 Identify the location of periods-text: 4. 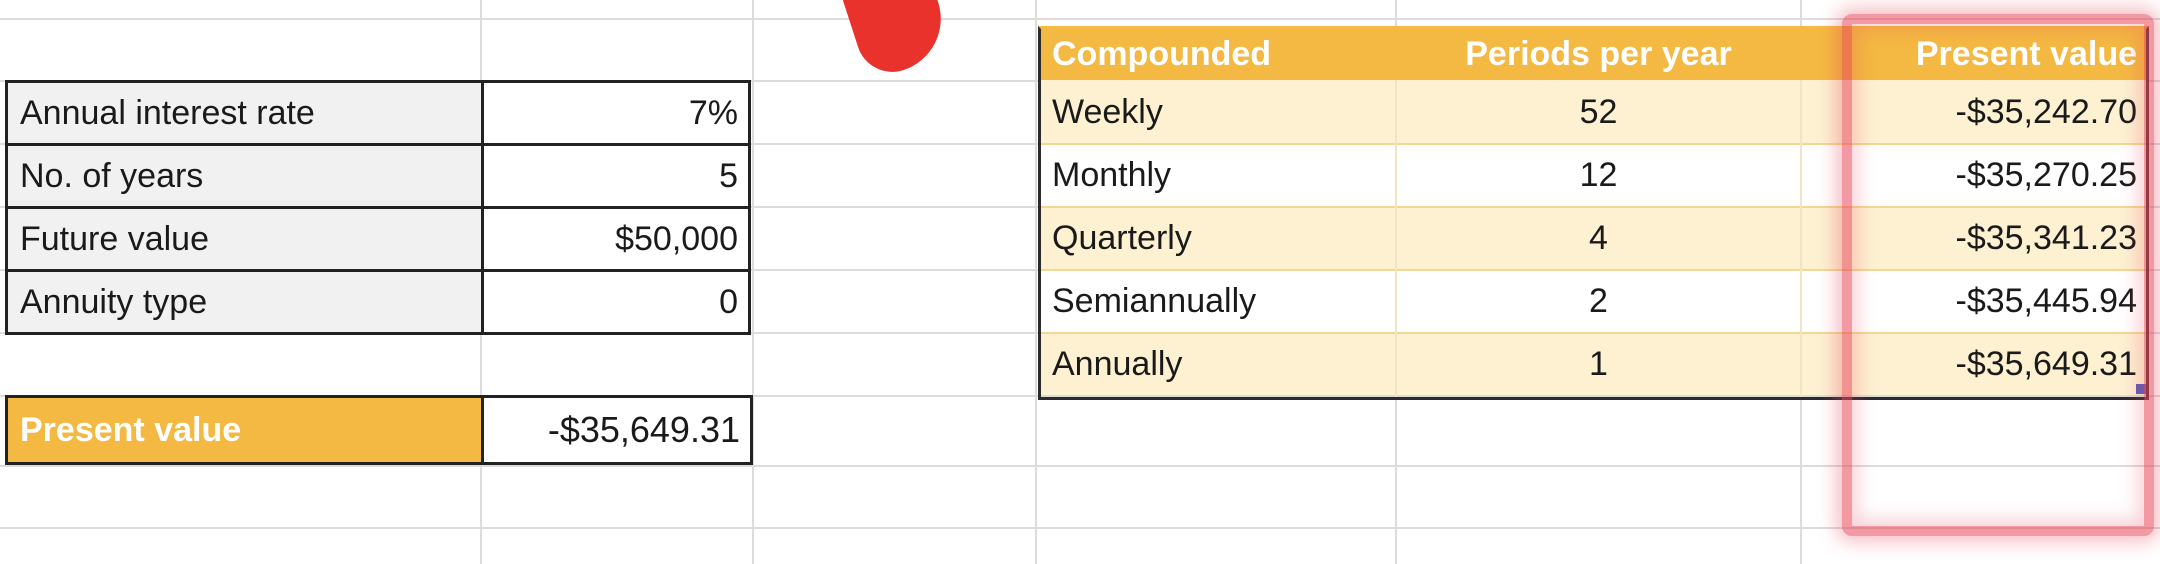
(1598, 237).